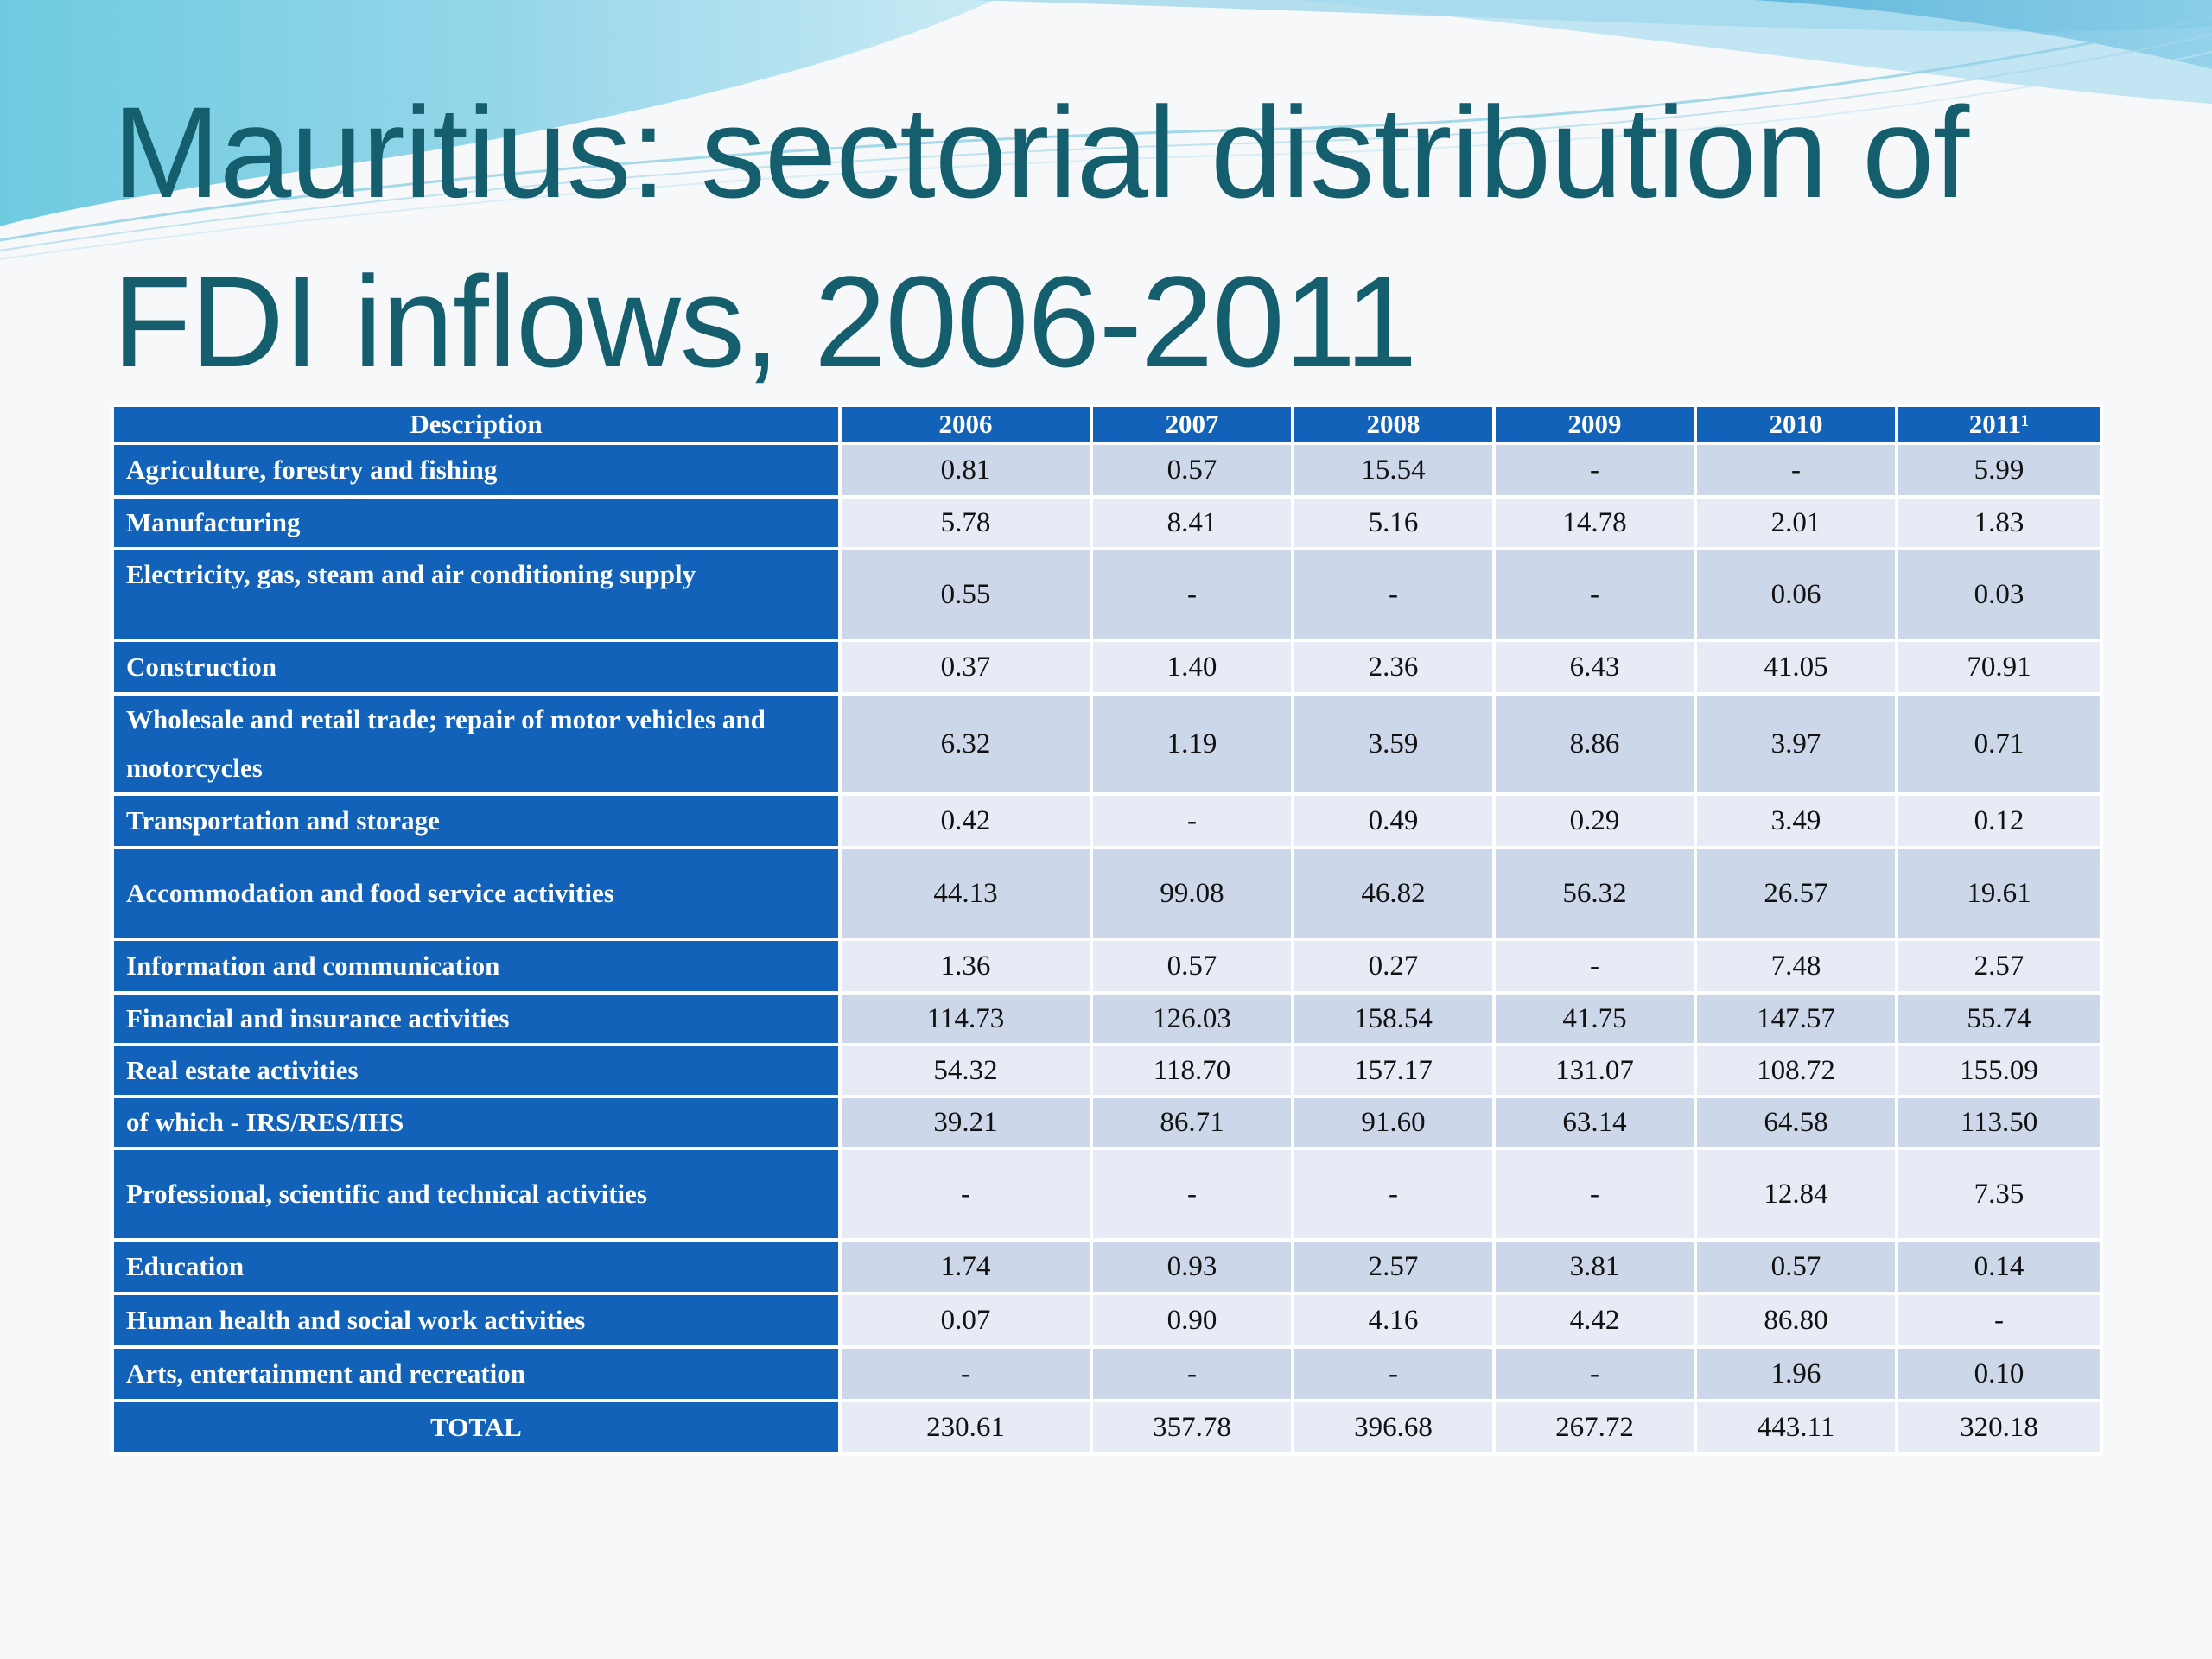 The width and height of the screenshot is (2212, 1659). Describe the element at coordinates (1393, 1122) in the screenshot. I see `cell-value: 91.60` at that location.